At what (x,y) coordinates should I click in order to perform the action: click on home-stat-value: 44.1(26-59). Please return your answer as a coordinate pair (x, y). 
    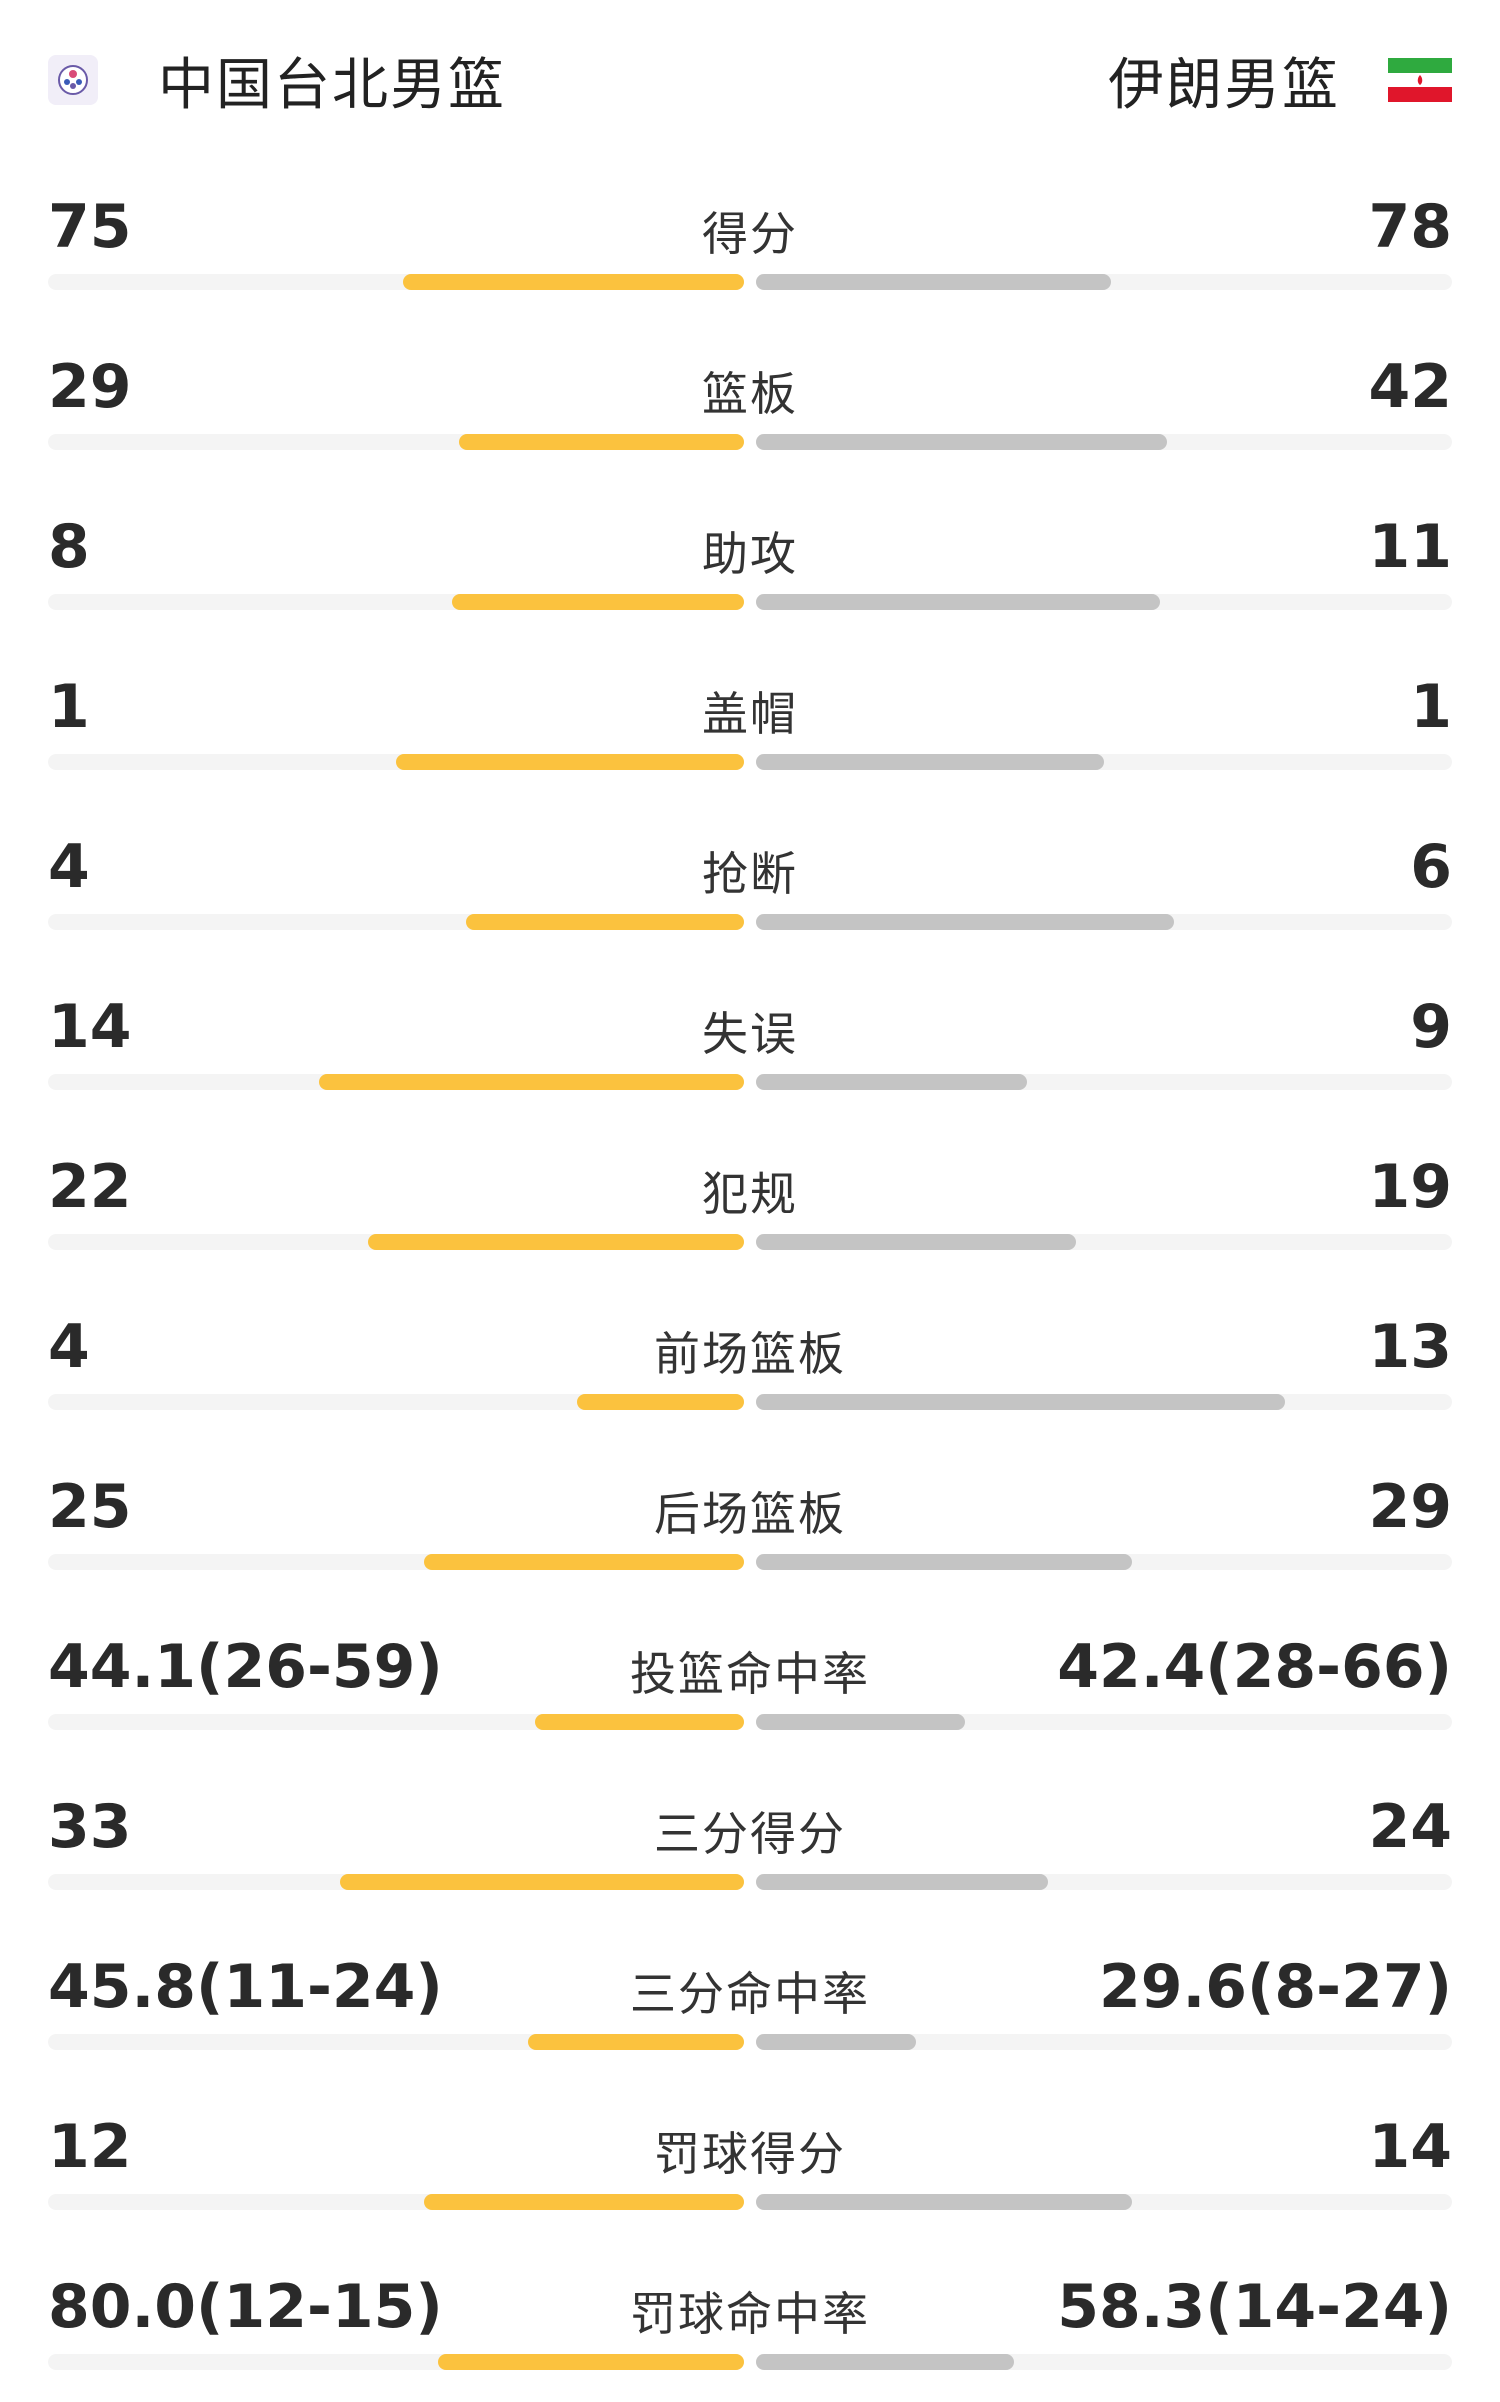
    Looking at the image, I should click on (245, 1667).